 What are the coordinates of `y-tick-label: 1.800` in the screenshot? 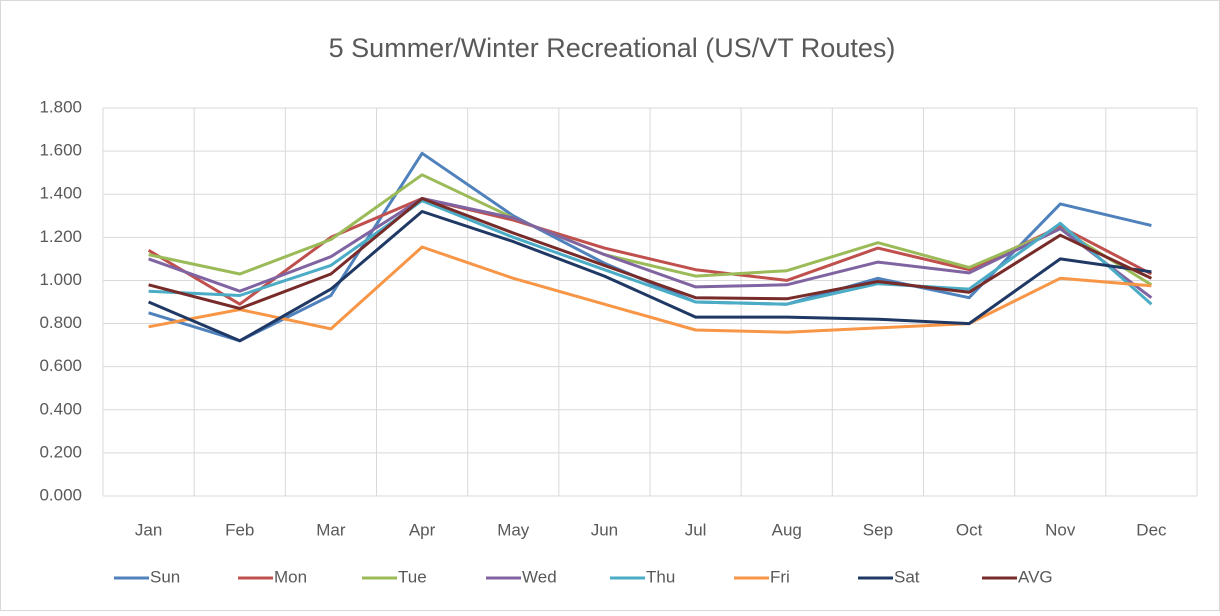 It's located at (60, 106).